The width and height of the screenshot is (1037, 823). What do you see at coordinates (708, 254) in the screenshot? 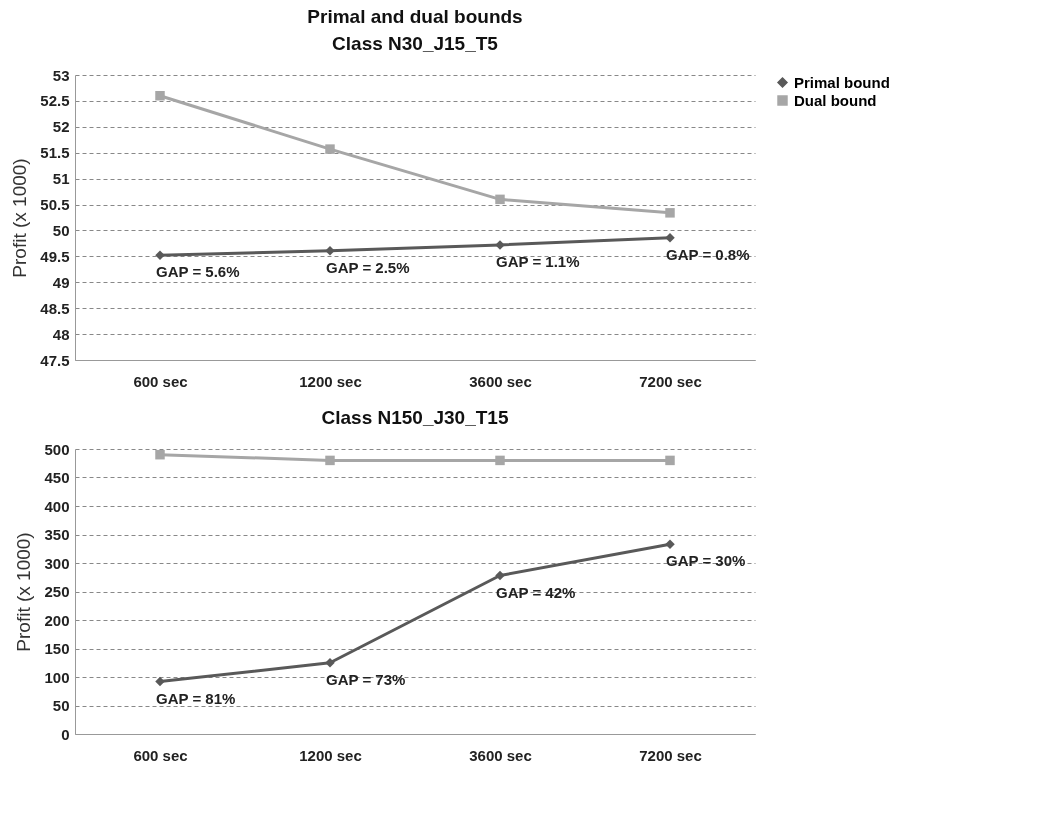
I see `annotation: GAP = 0.8%` at bounding box center [708, 254].